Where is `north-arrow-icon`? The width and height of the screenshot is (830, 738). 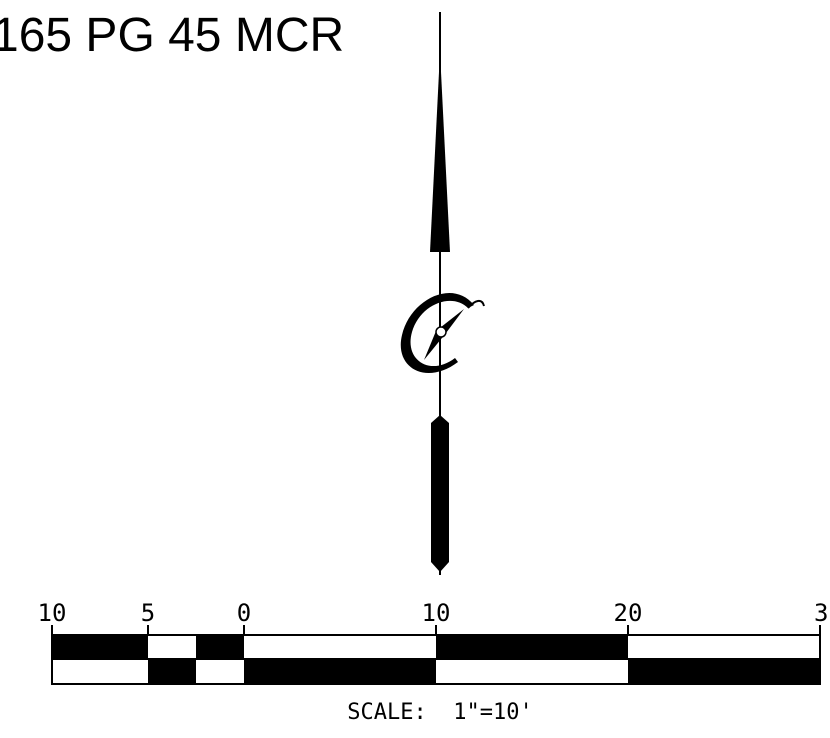
north-arrow-icon is located at coordinates (440, 293).